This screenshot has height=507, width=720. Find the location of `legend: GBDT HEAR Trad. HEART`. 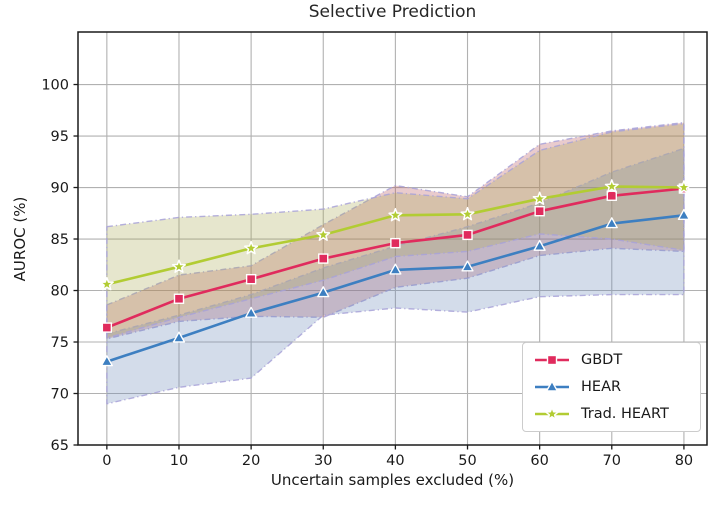

legend: GBDT HEAR Trad. HEART is located at coordinates (611, 387).